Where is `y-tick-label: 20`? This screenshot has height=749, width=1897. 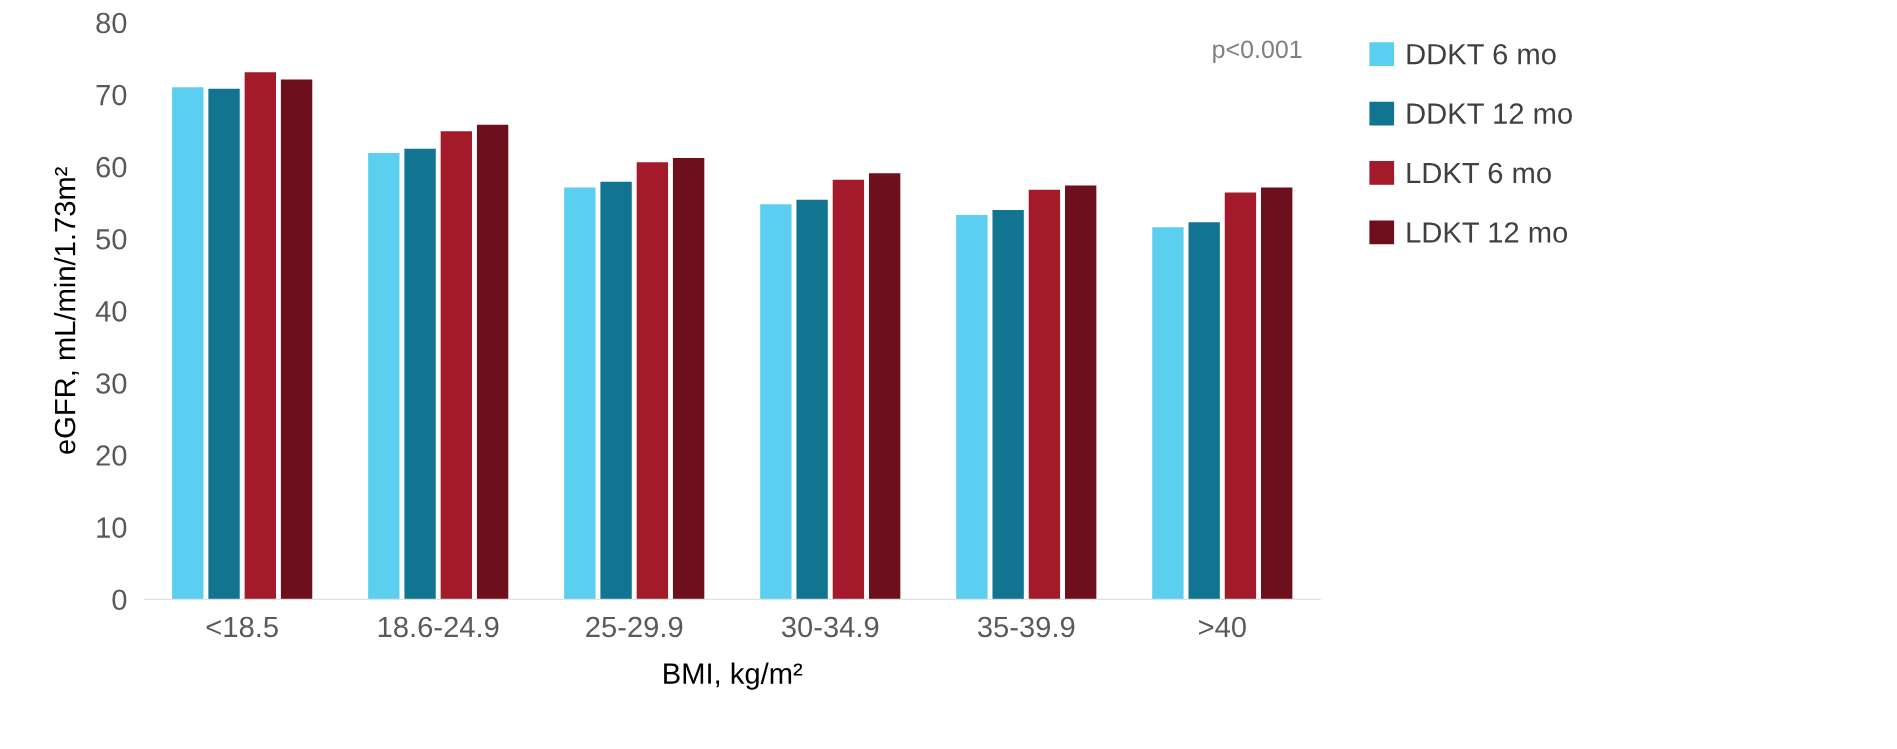
y-tick-label: 20 is located at coordinates (111, 455).